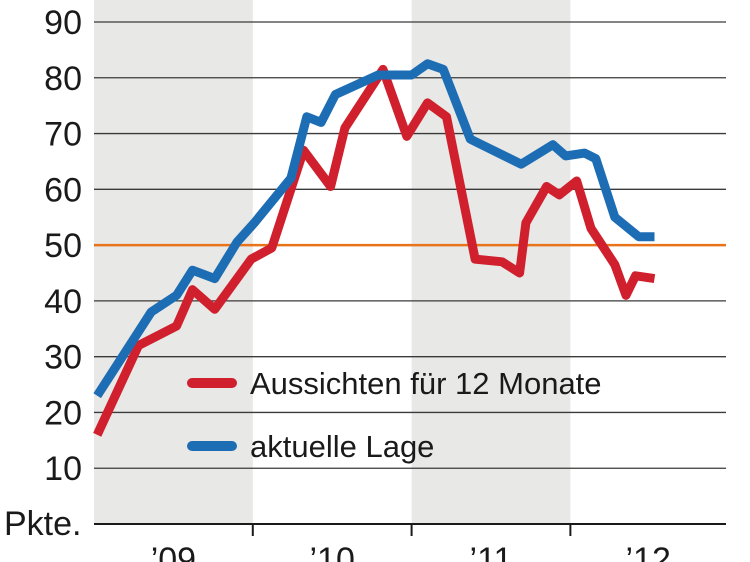 This screenshot has width=750, height=562. I want to click on y-tick-label-20: 20, so click(63, 413).